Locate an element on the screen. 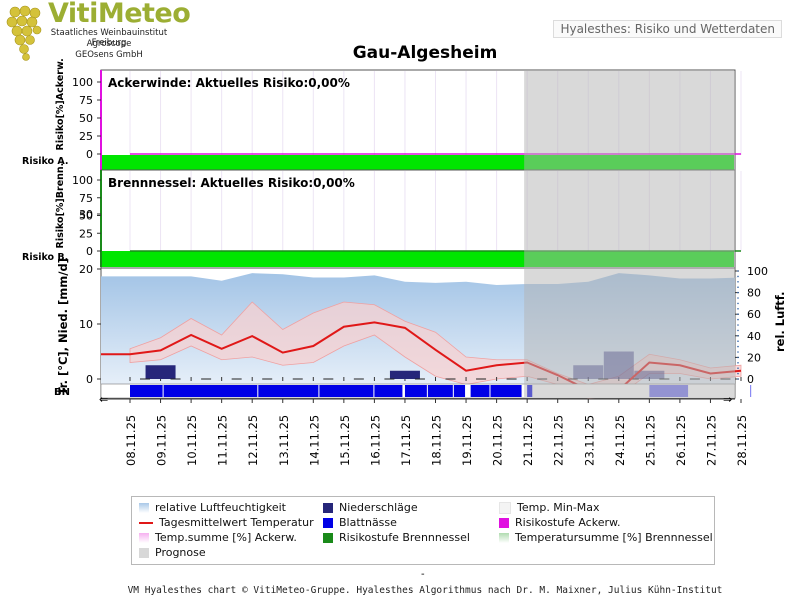 Image resolution: width=800 pixels, height=600 pixels. scroll-right-arrow: ⇒ is located at coordinates (727, 399).